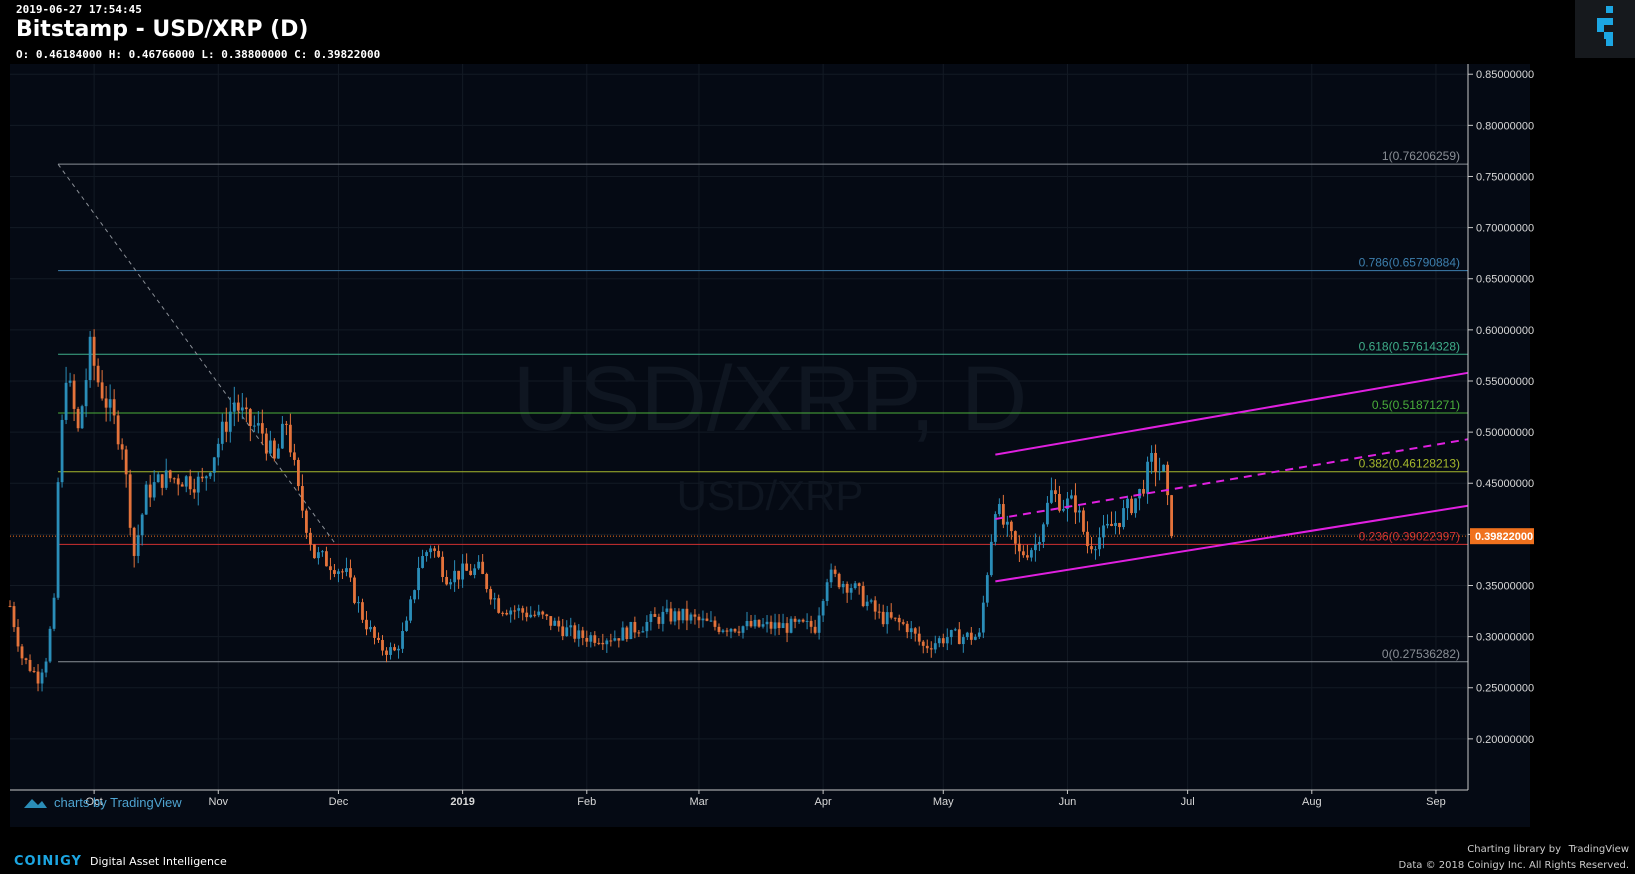  I want to click on price-tick-label: 0.65000000, so click(1505, 280).